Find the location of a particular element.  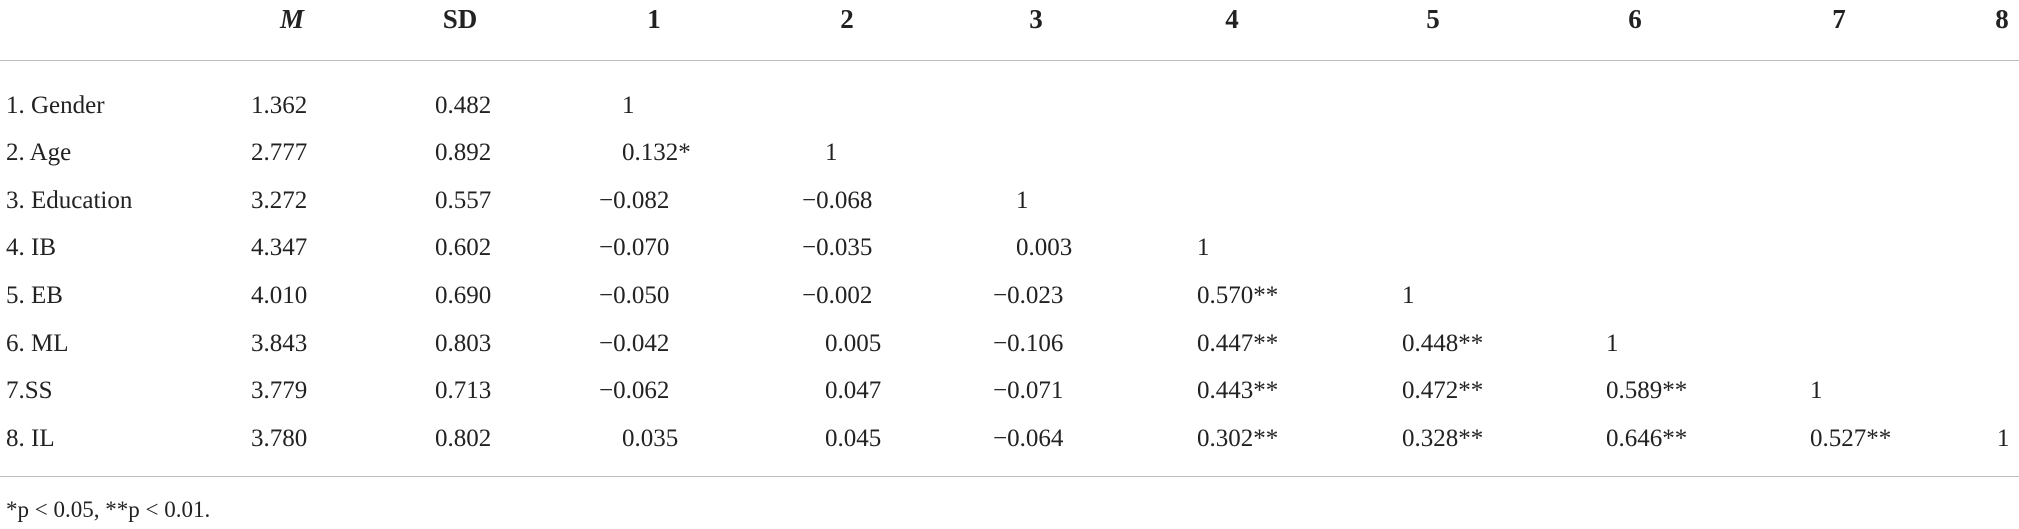

table-cell: −0.070 is located at coordinates (634, 247).